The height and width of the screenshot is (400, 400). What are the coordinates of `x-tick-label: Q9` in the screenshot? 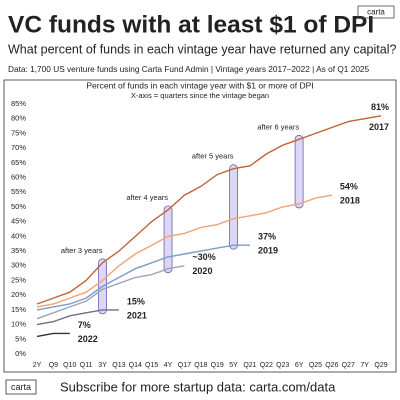 It's located at (53, 365).